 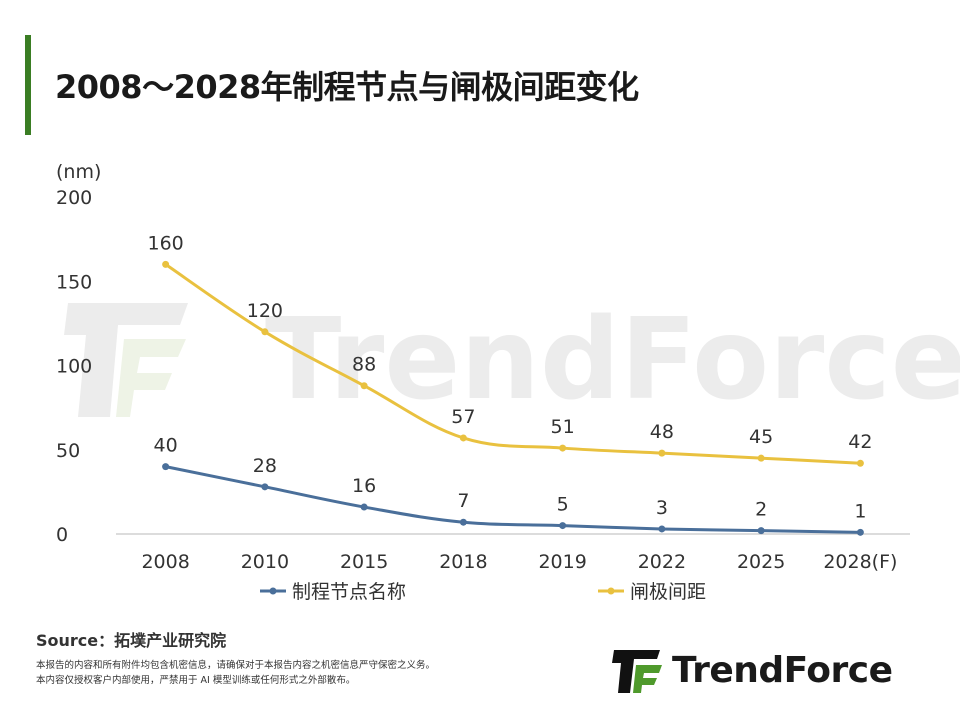 I want to click on series-1-data-label: 7, so click(x=463, y=501).